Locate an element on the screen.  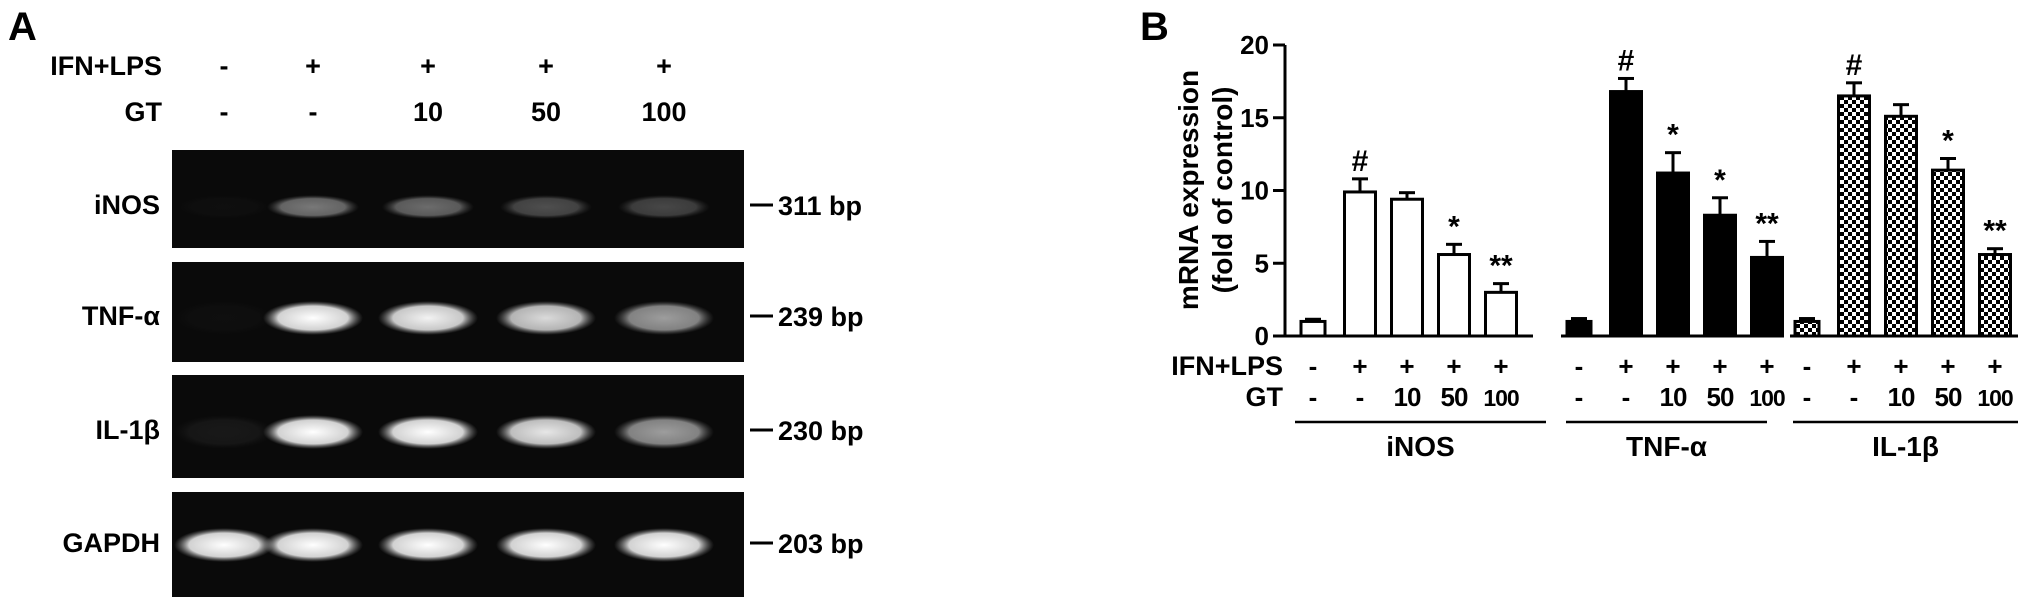
ifn-lps-row-label: IFN+LPS is located at coordinates (1227, 366).